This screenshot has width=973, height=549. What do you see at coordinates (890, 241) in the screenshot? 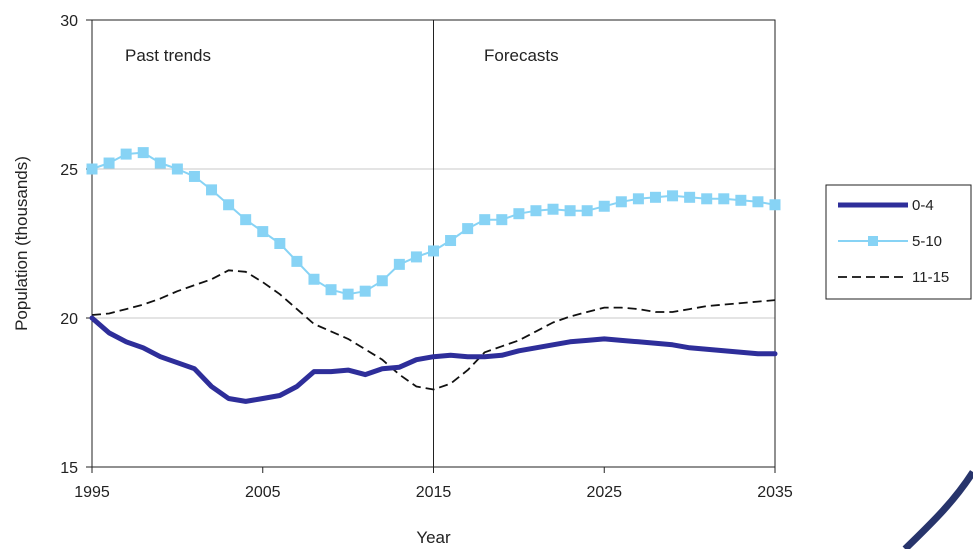
I see `legend-item-5-10: 5-10` at bounding box center [890, 241].